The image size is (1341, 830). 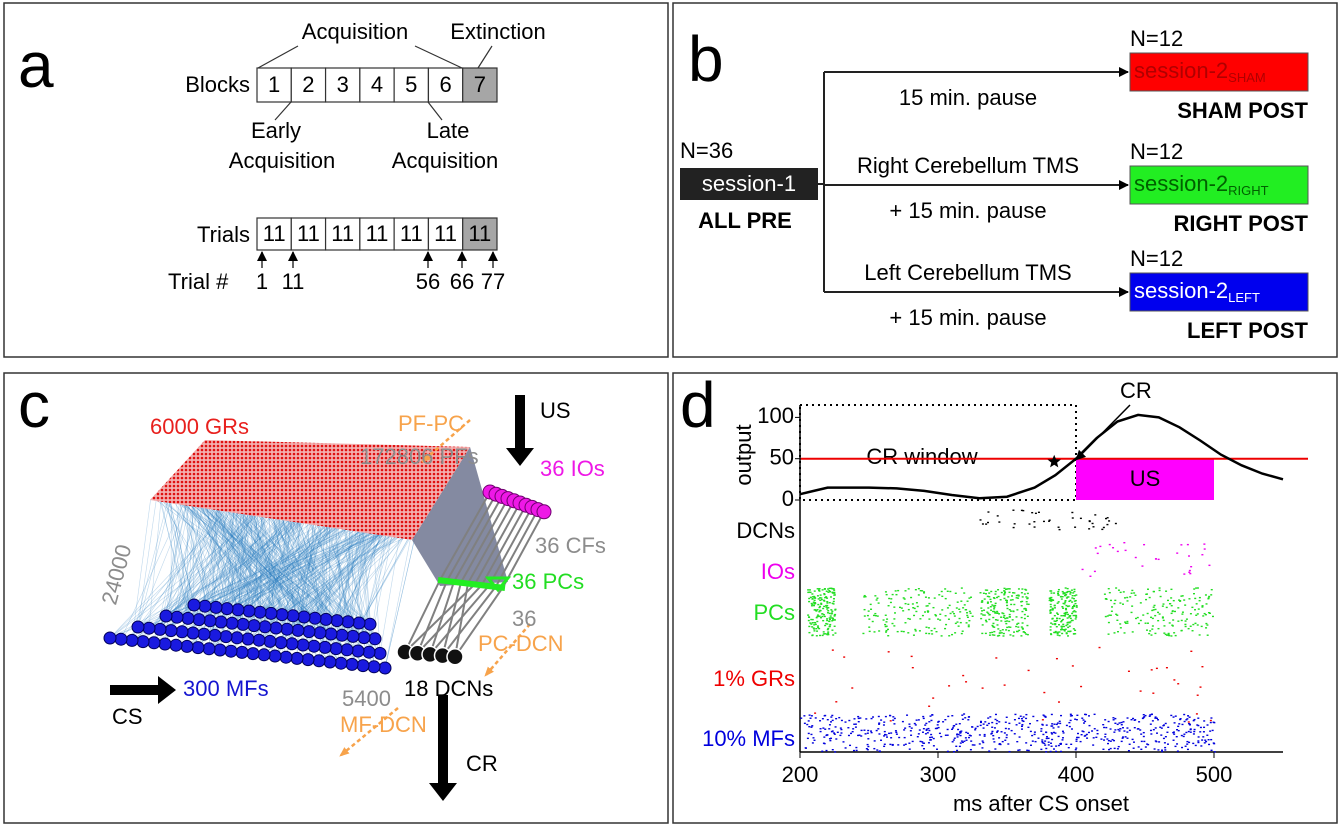 I want to click on count-label: 24000, so click(x=116, y=575).